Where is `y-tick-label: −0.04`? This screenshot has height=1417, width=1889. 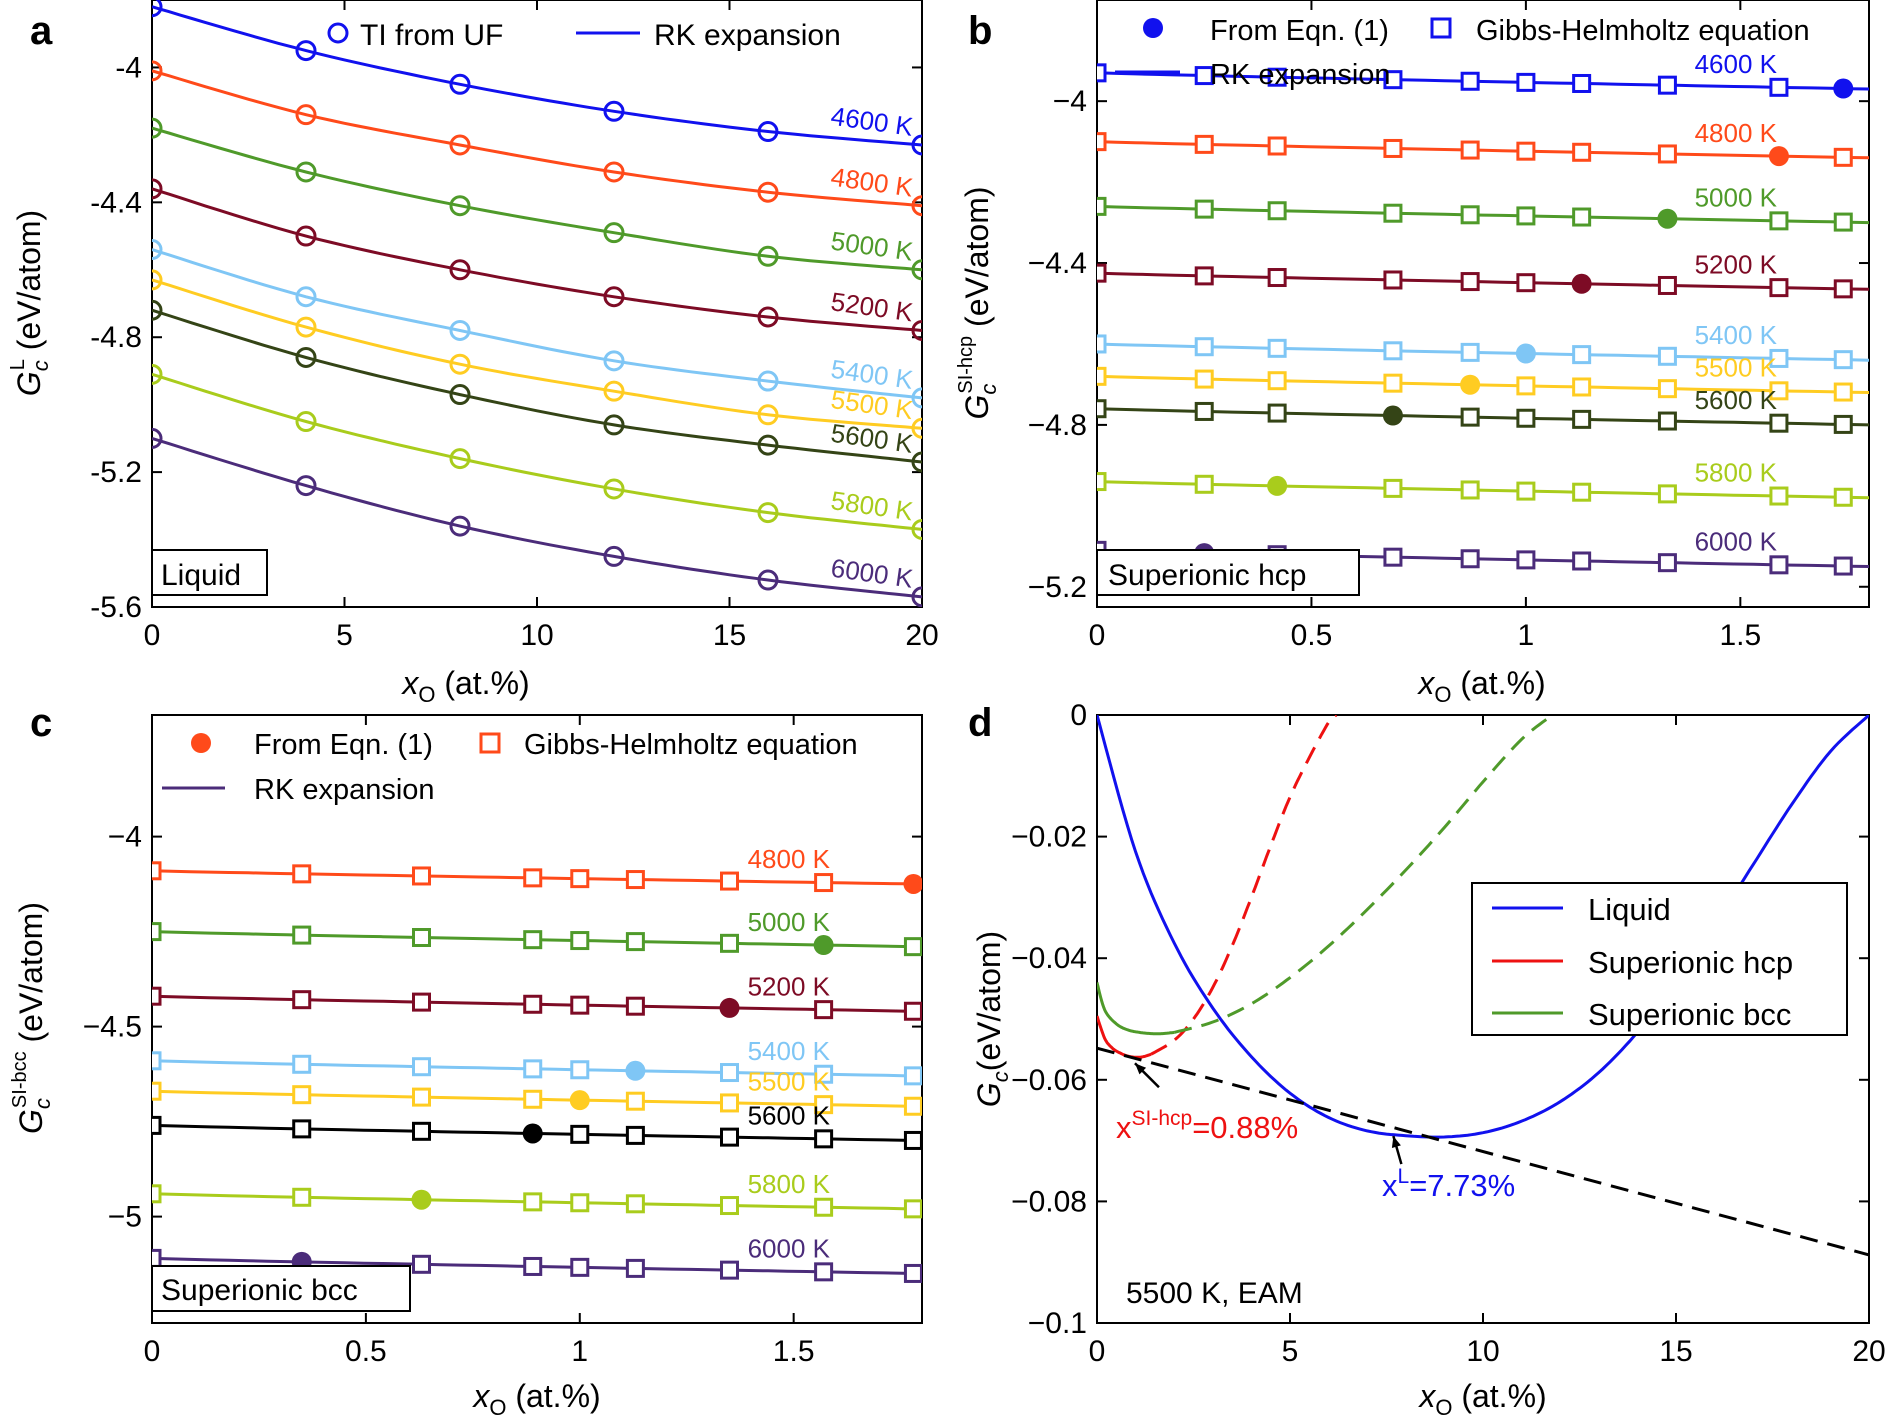 y-tick-label: −0.04 is located at coordinates (1049, 958).